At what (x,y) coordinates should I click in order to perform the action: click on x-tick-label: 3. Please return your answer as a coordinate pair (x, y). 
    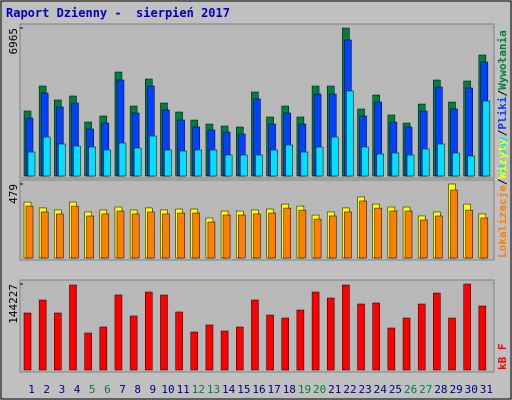
    Looking at the image, I should click on (62, 389).